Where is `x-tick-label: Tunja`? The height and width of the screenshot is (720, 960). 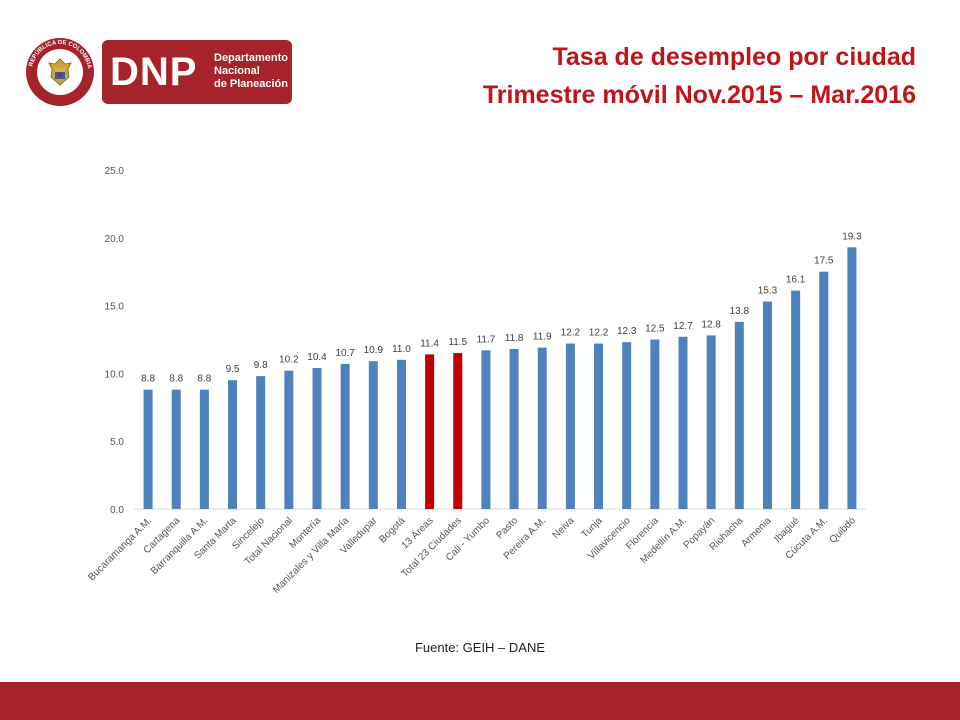
x-tick-label: Tunja is located at coordinates (592, 528).